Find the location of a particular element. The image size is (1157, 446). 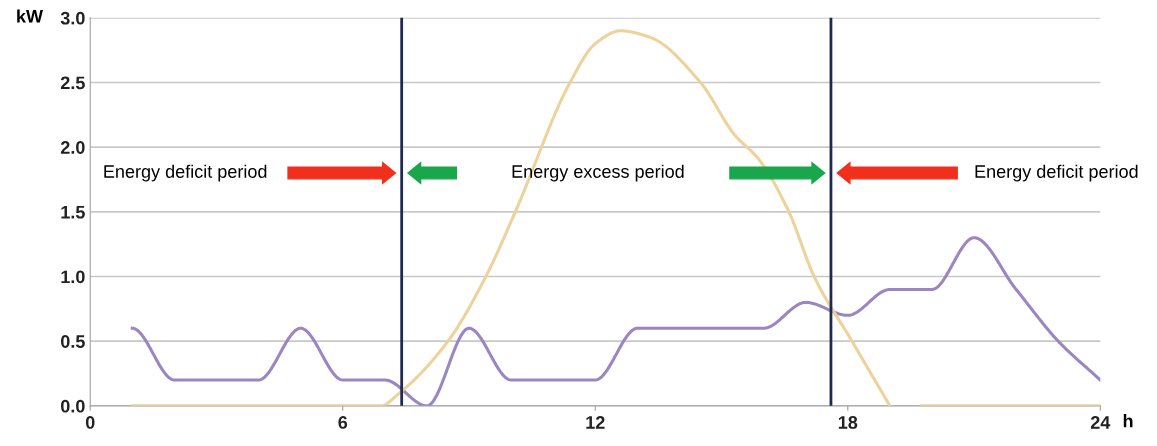

x-tick-label: 24 is located at coordinates (1100, 422).